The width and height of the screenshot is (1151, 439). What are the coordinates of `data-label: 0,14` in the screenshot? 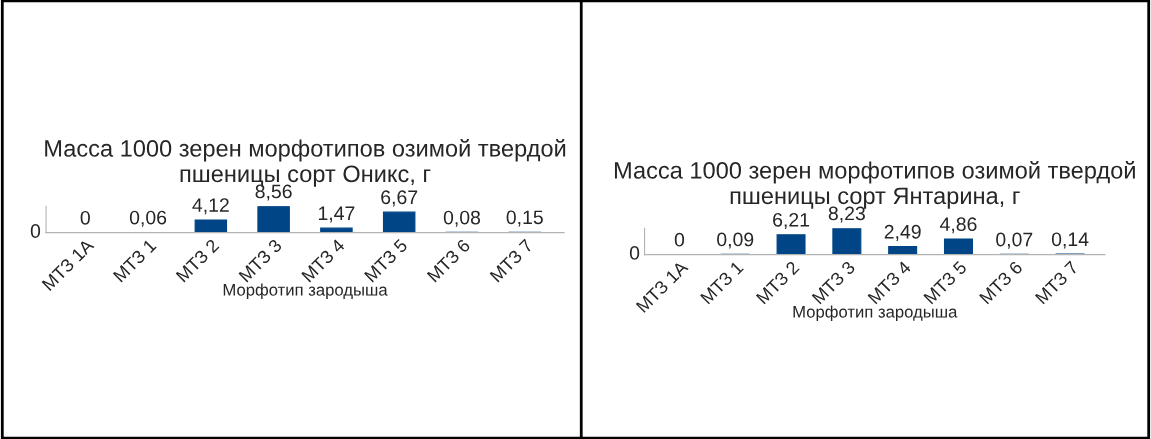 It's located at (1070, 240).